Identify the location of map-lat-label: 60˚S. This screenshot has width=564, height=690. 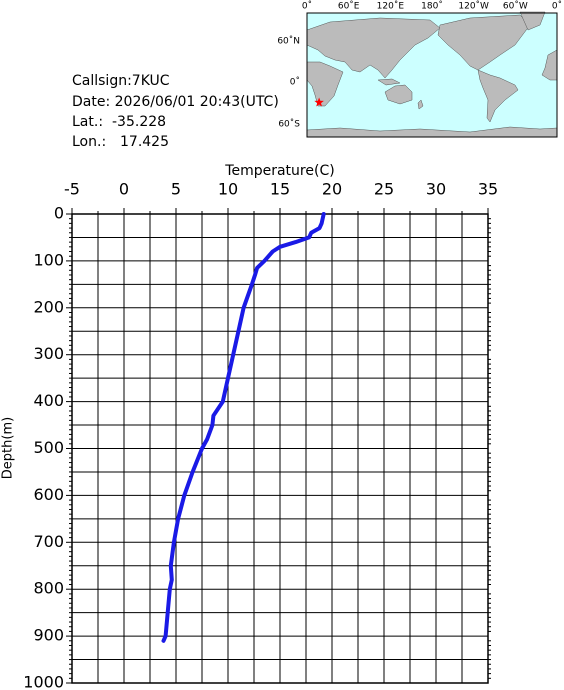
(289, 124).